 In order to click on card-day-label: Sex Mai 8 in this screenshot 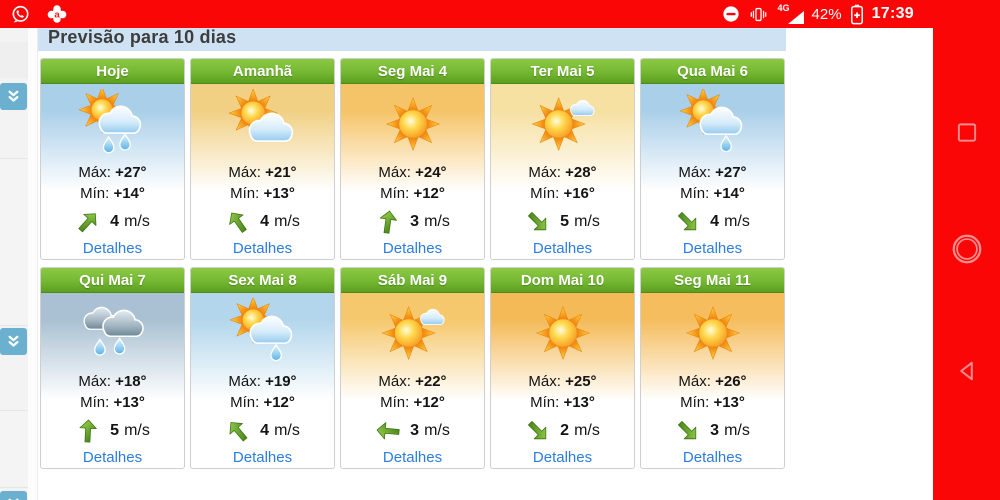, I will do `click(262, 280)`.